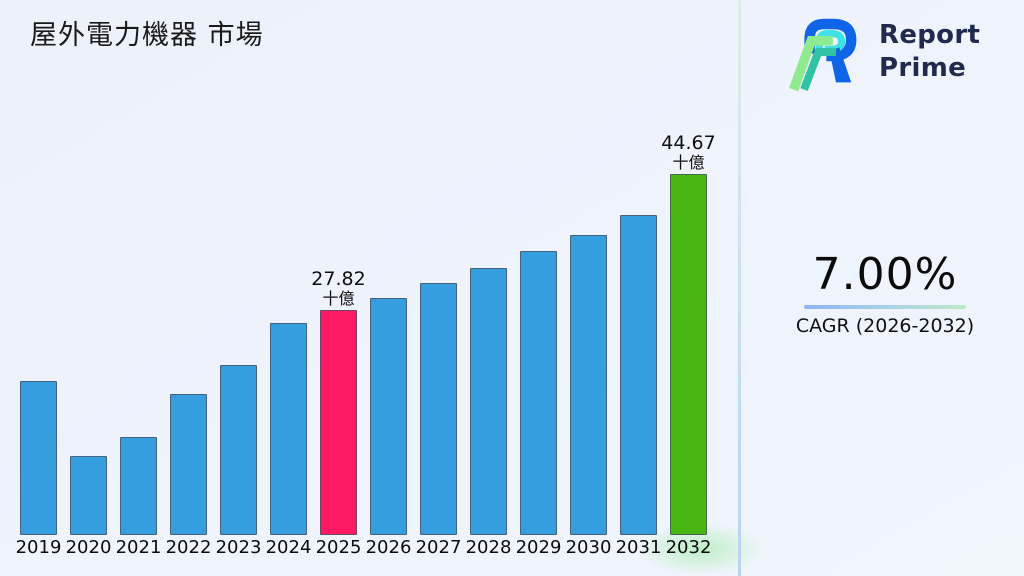 The height and width of the screenshot is (576, 1024). I want to click on cagr-stat-panel: 7.00% CAGR (2026-2032), so click(885, 293).